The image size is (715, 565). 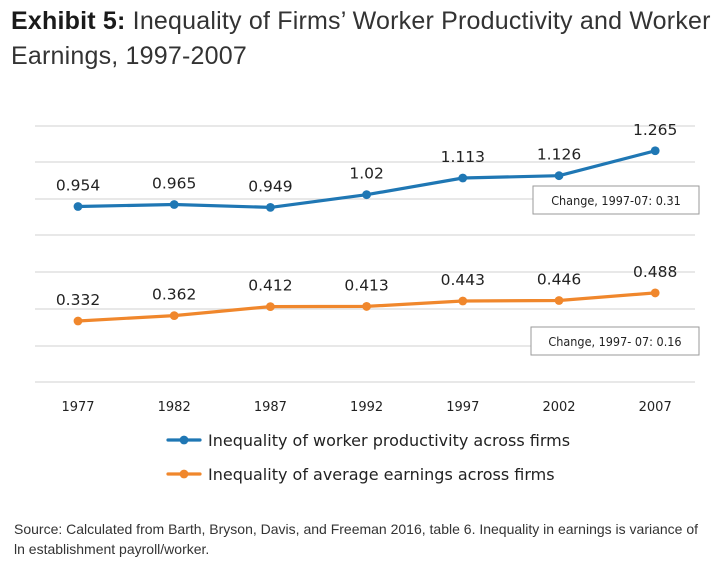 I want to click on earnings-label-2002: 0.446, so click(x=559, y=279).